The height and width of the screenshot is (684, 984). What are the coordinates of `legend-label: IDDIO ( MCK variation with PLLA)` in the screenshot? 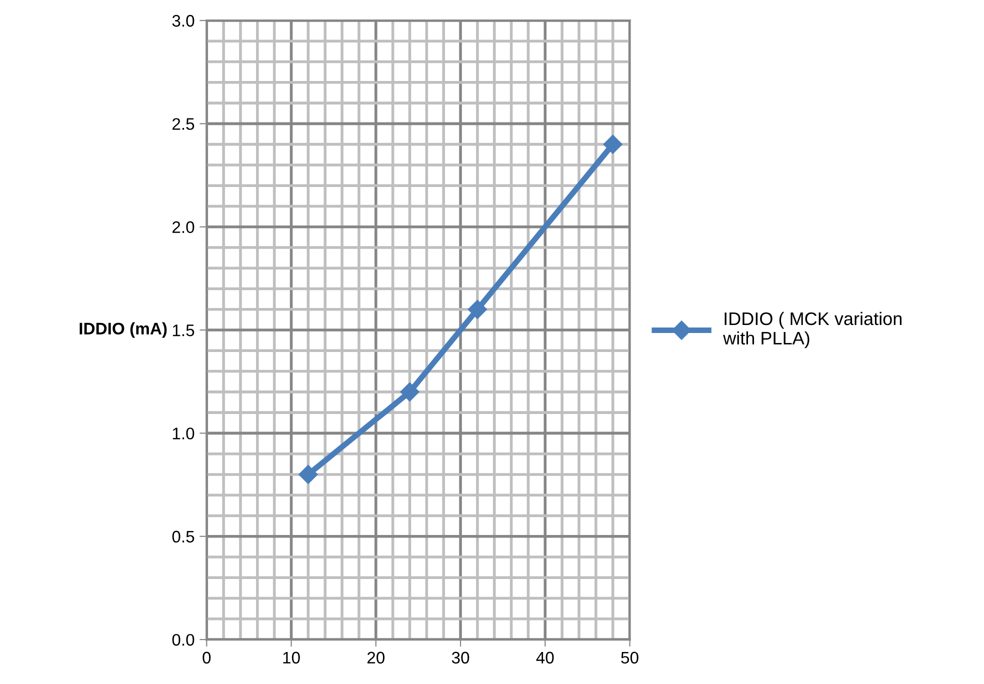 It's located at (812, 330).